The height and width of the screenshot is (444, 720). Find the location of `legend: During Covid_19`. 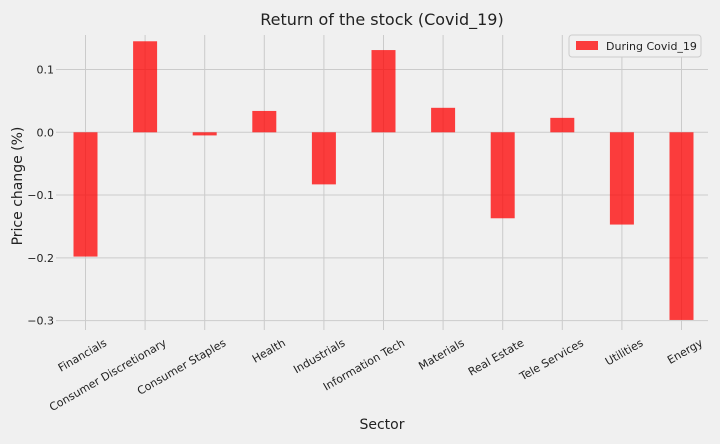

legend: During Covid_19 is located at coordinates (635, 46).